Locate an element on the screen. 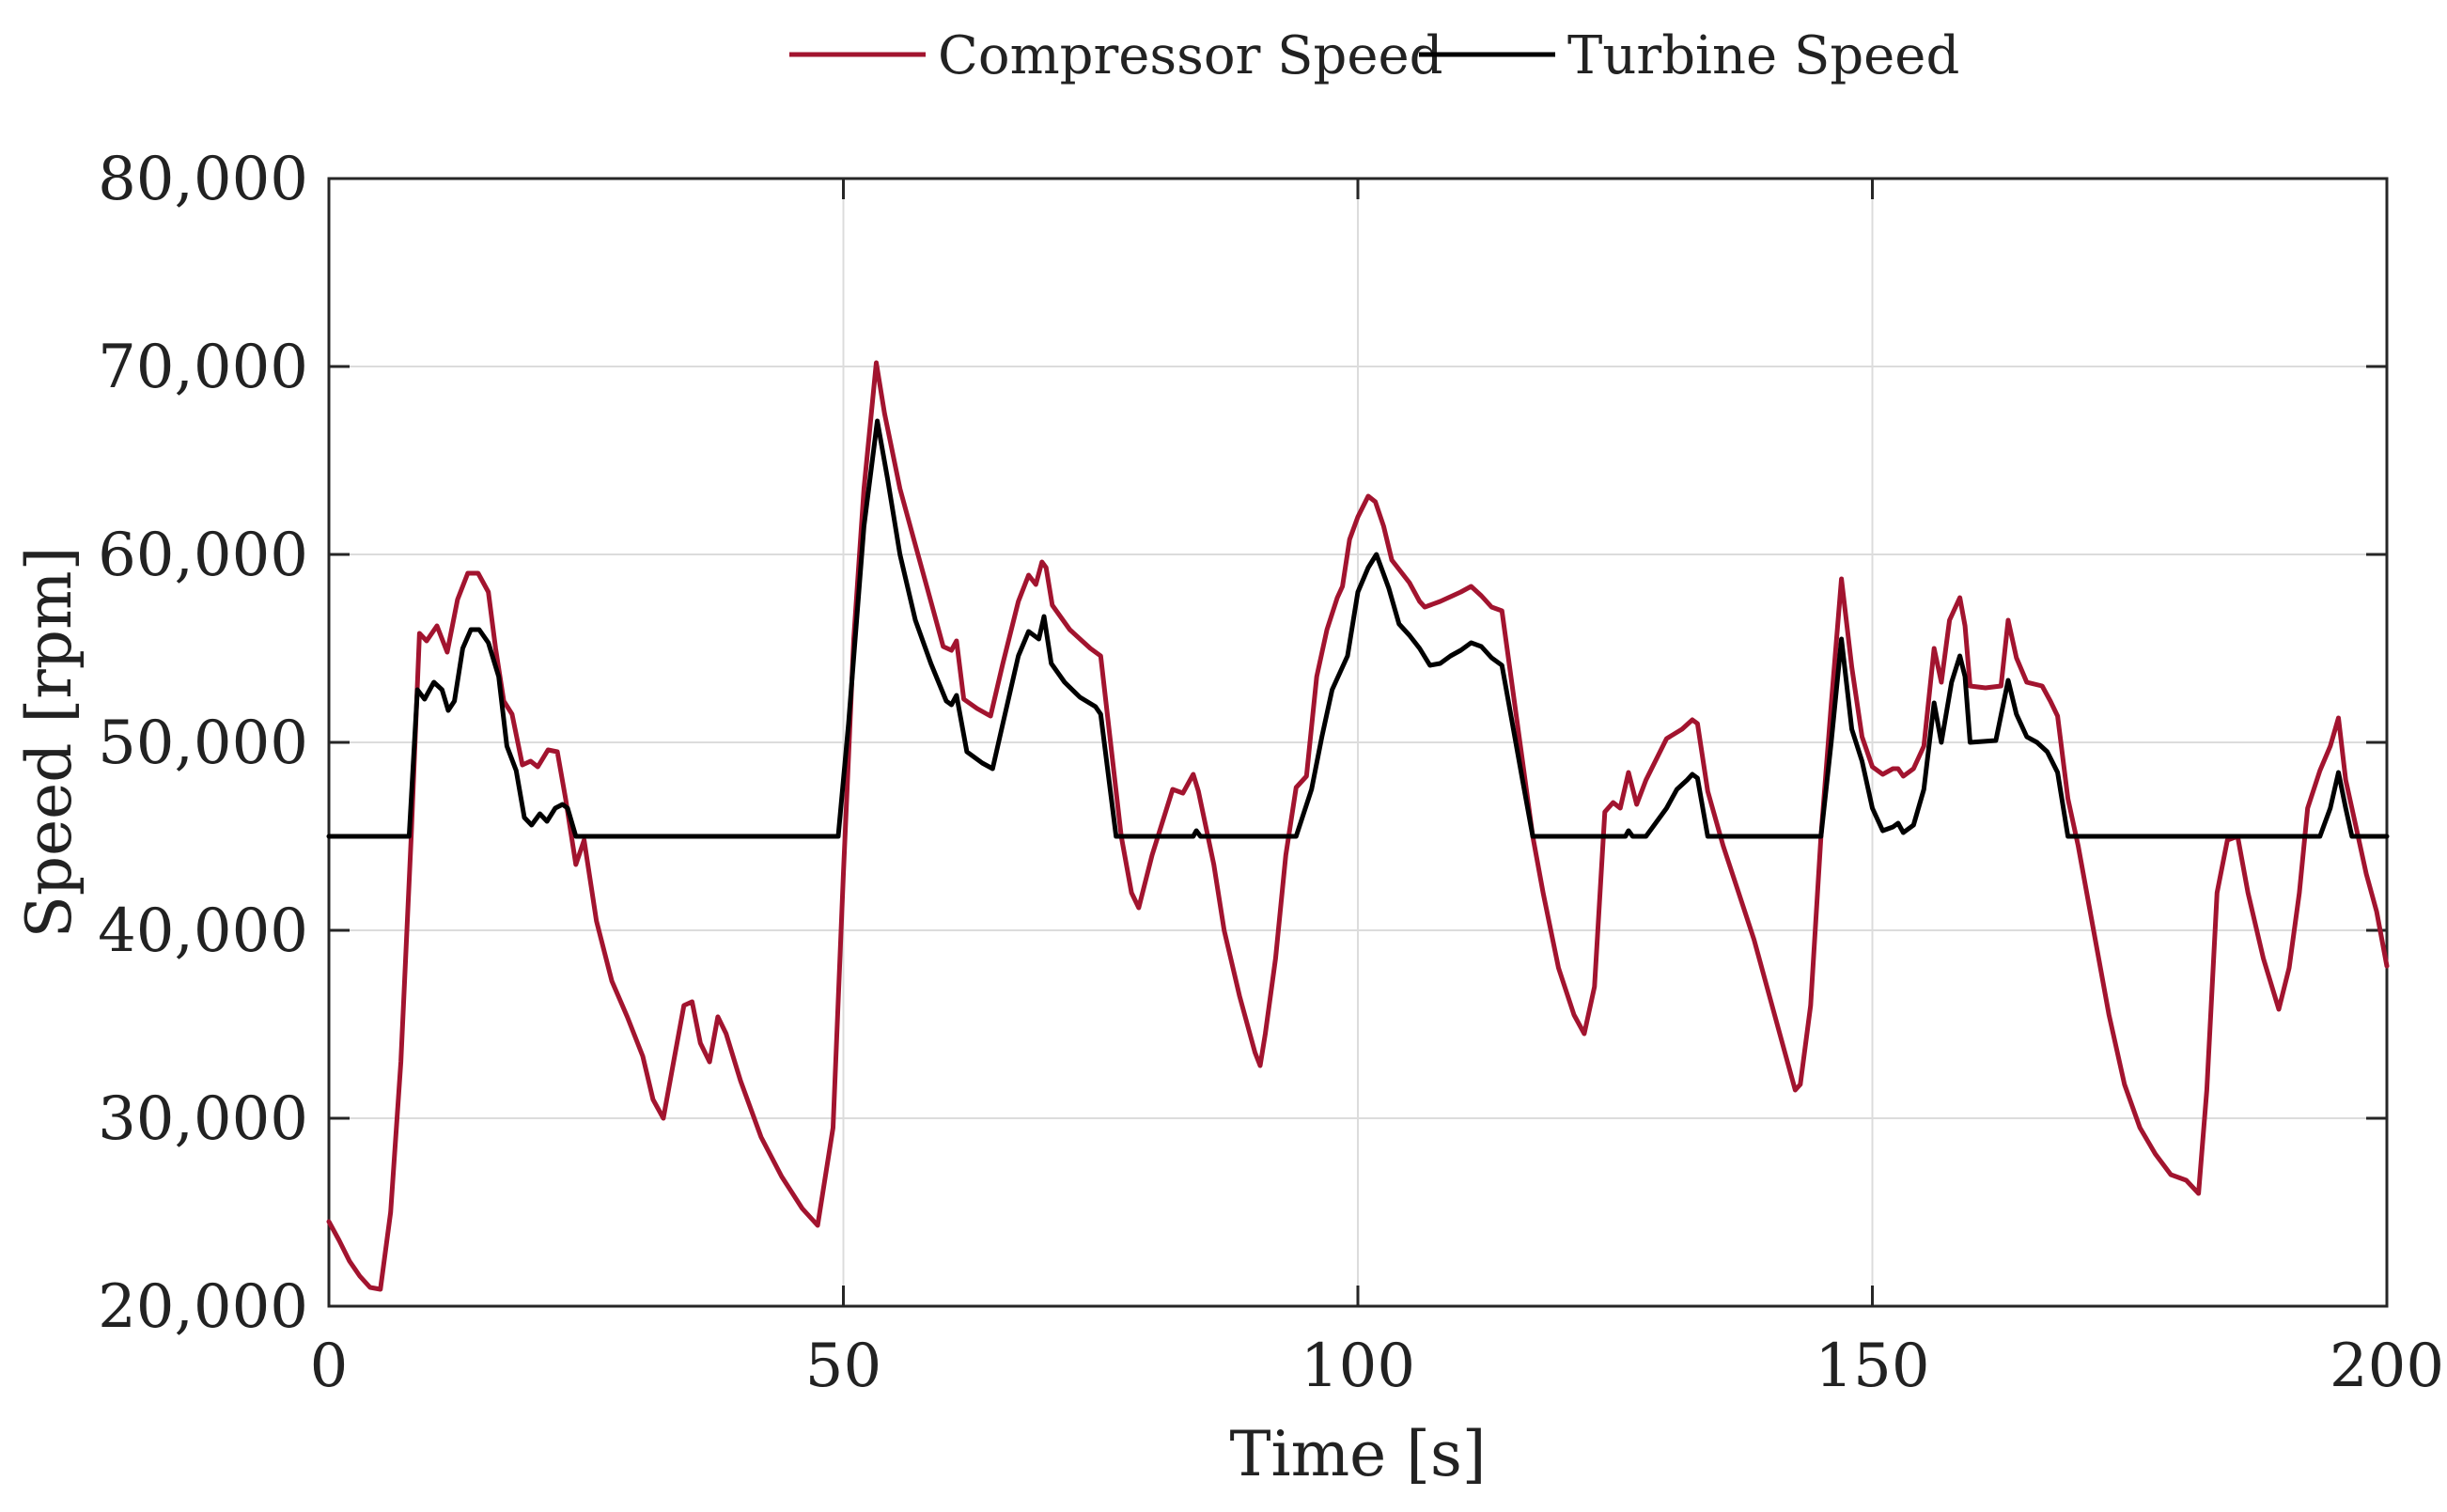 This screenshot has width=2447, height=1512. y-tick-label-40000: 40,000 is located at coordinates (203, 931).